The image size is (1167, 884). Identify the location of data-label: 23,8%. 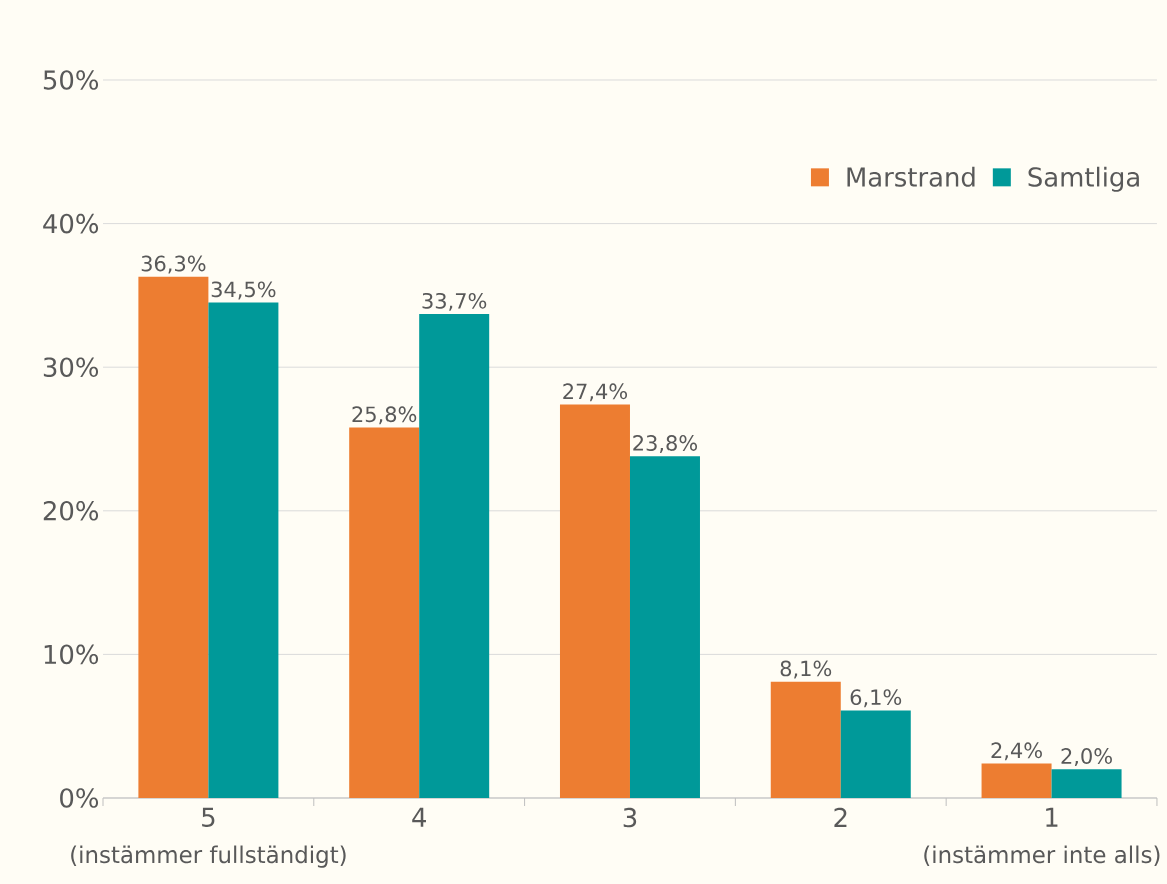
(665, 444).